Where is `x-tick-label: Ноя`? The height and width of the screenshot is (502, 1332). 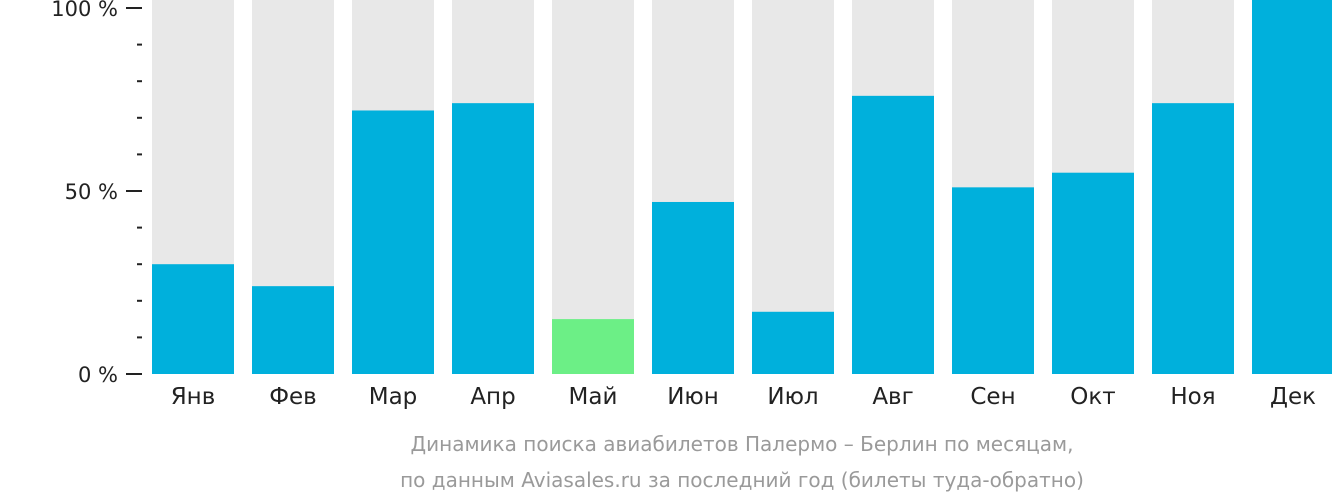 x-tick-label: Ноя is located at coordinates (1192, 397).